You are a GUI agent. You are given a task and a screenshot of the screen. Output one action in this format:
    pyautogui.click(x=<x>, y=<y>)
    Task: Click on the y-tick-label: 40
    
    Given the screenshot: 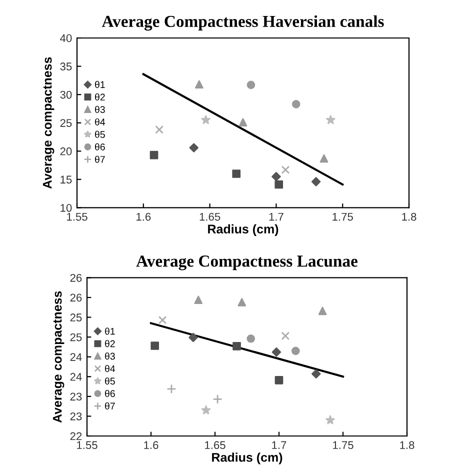 What is the action you would take?
    pyautogui.click(x=66, y=38)
    